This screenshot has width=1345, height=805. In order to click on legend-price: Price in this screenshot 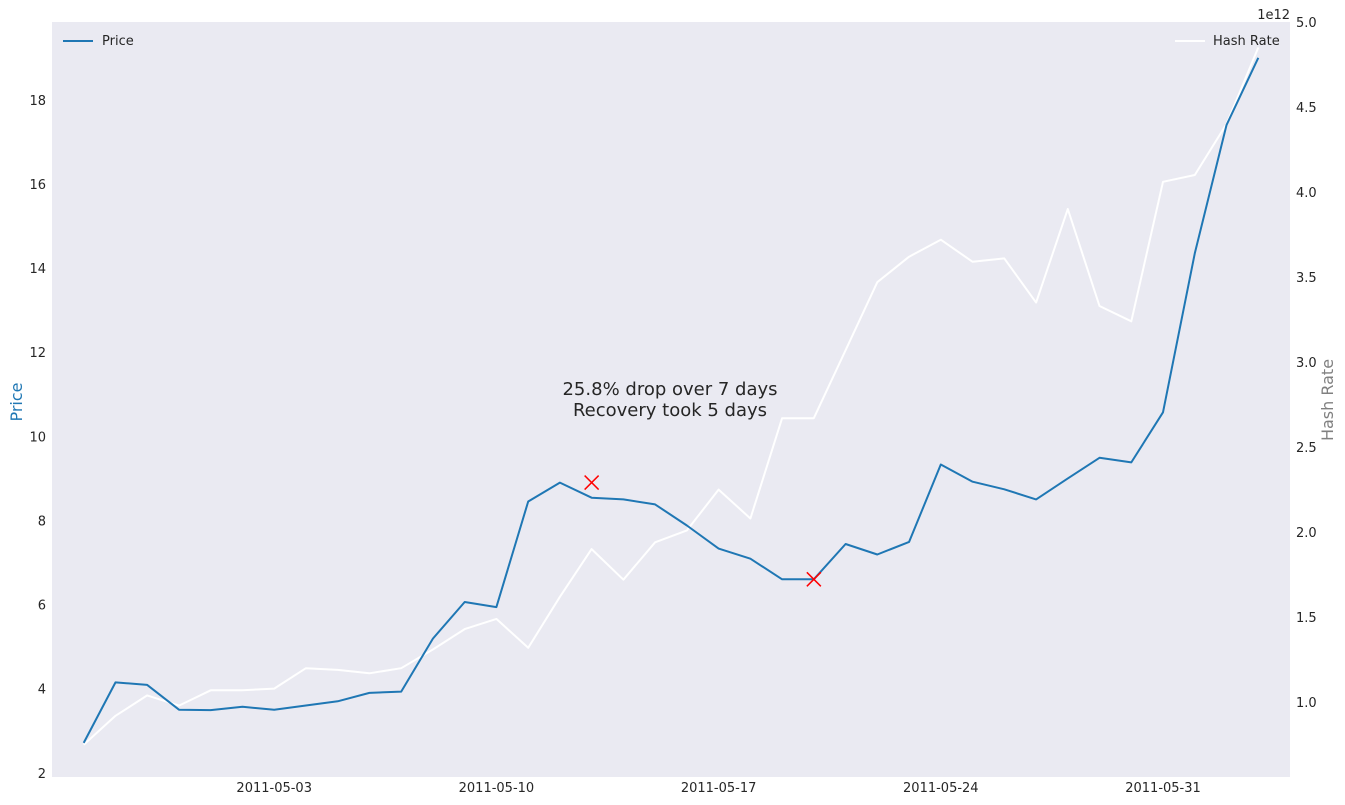, I will do `click(98, 41)`.